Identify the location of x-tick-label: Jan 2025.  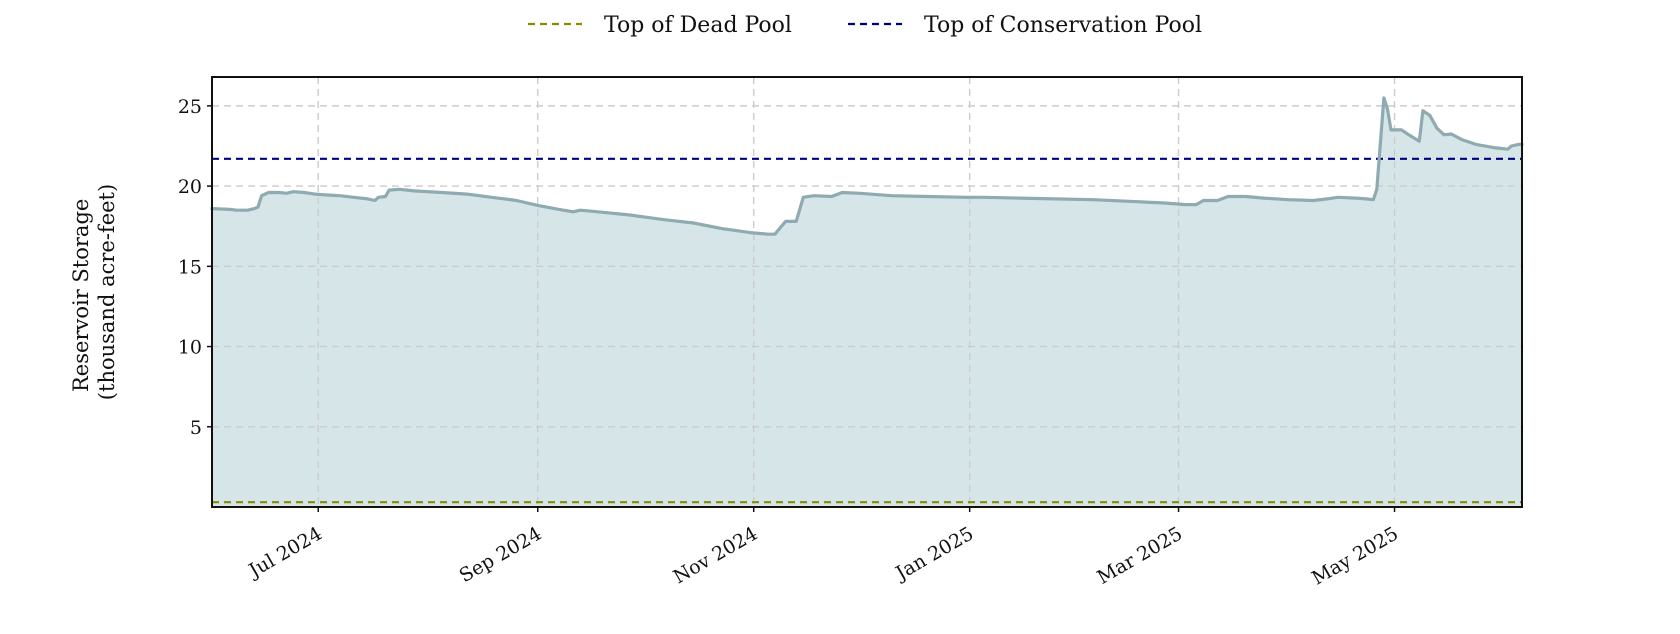
(933, 554).